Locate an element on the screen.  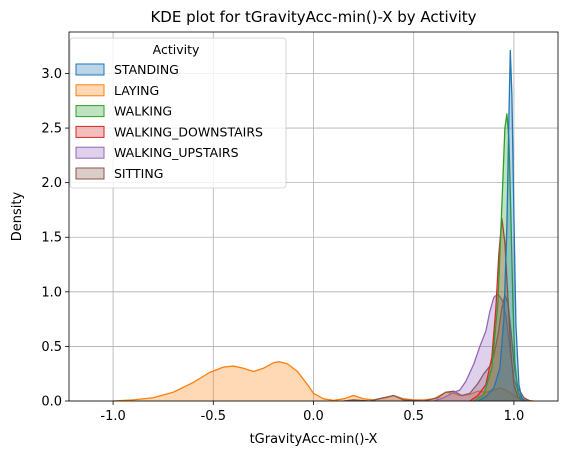
y-tick-label: 1.0 is located at coordinates (51, 292).